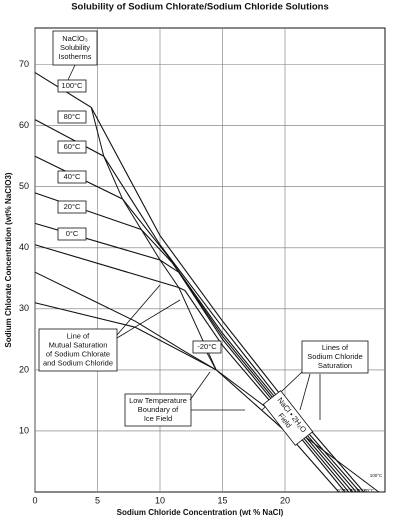  What do you see at coordinates (75, 38) in the screenshot?
I see `annotation-text: NaClO₃` at bounding box center [75, 38].